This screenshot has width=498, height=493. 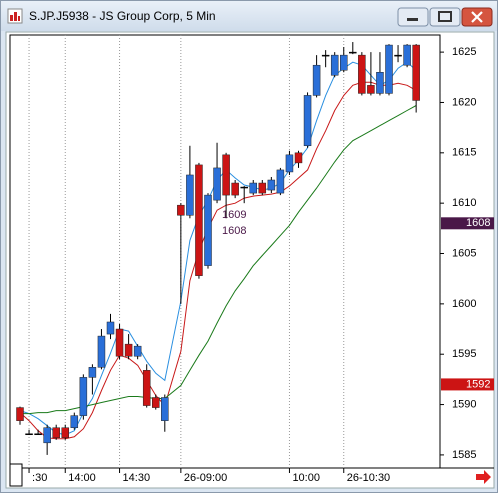 What do you see at coordinates (478, 223) in the screenshot?
I see `price-tag-label: 1608` at bounding box center [478, 223].